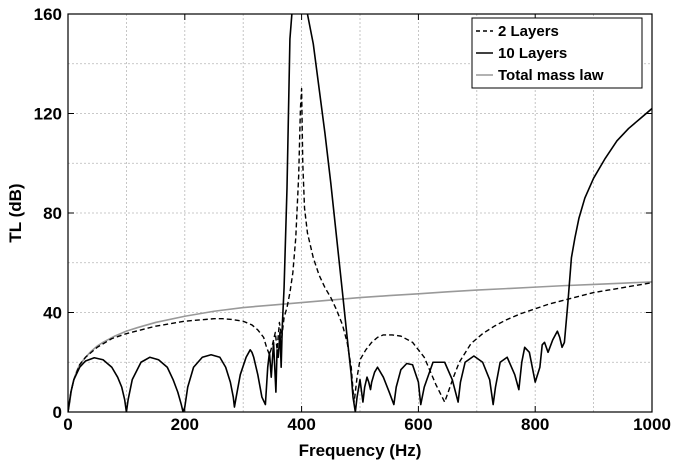 The image size is (676, 463). What do you see at coordinates (551, 75) in the screenshot?
I see `legend-label-total-mass-law: Total mass law` at bounding box center [551, 75].